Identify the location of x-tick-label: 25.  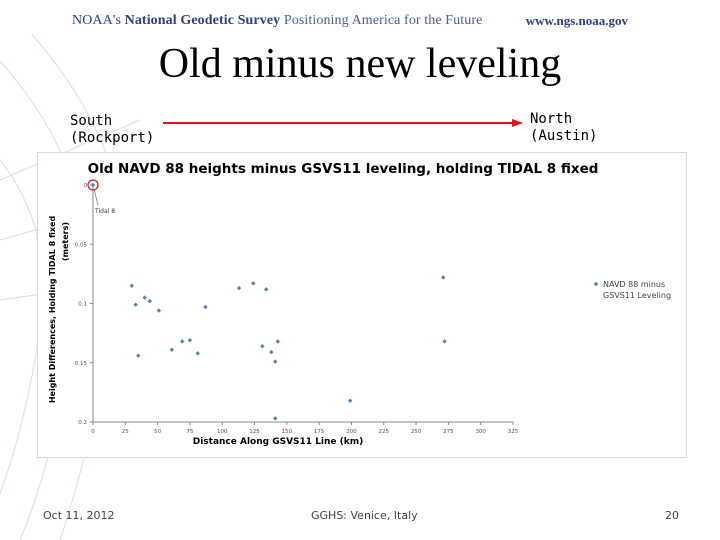
(125, 432).